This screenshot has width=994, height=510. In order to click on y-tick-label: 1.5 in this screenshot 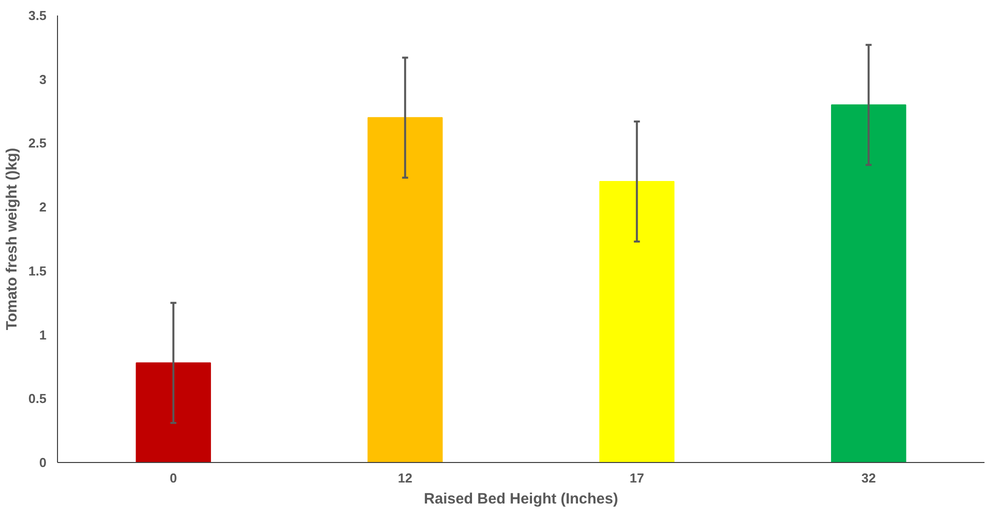, I will do `click(37, 270)`.